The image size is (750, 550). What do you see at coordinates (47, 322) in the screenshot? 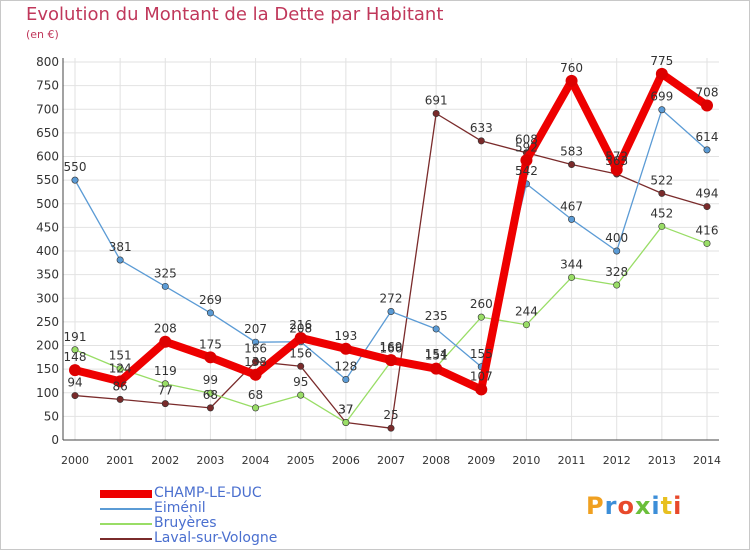
I see `y-tick-label: 250` at bounding box center [47, 322].